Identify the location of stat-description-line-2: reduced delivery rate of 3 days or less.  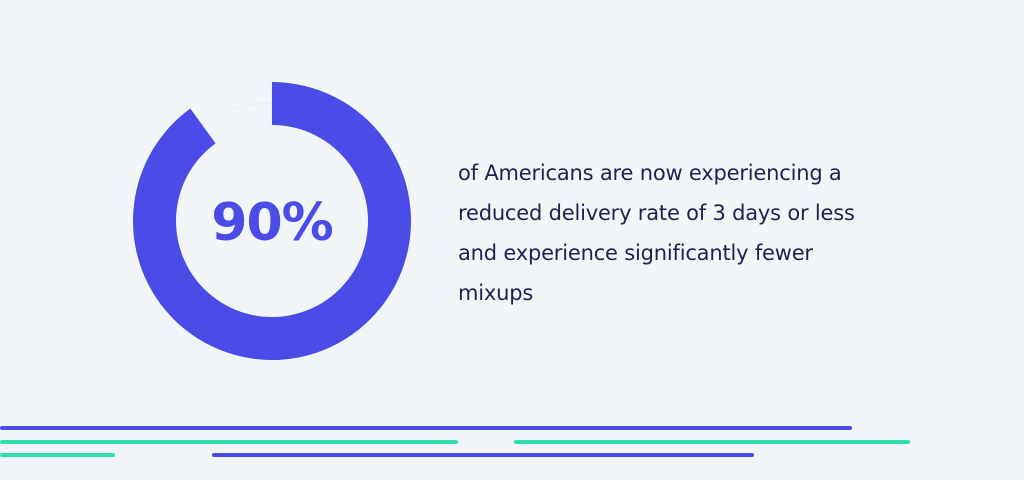
(656, 213).